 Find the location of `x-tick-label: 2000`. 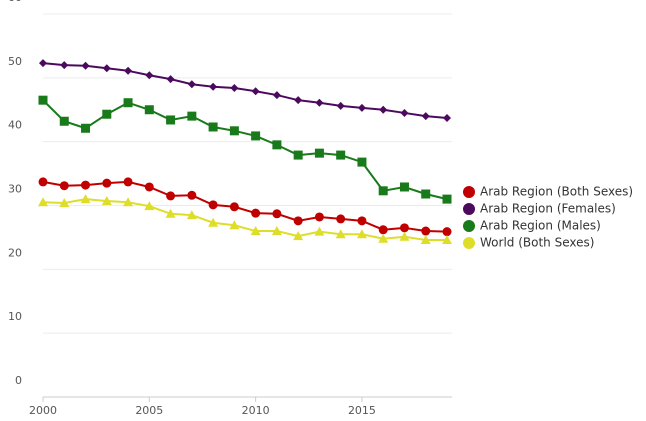

x-tick-label: 2000 is located at coordinates (43, 410).